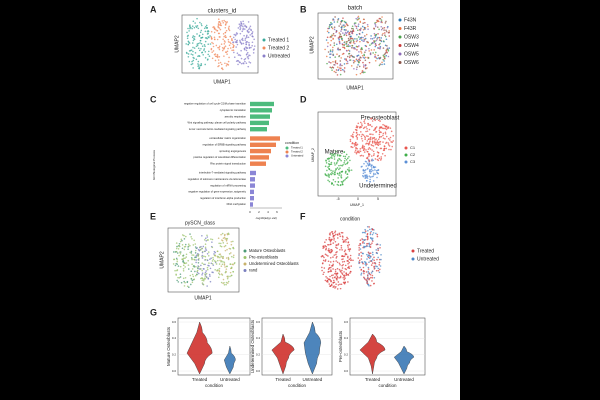 This screenshot has height=400, width=600. What do you see at coordinates (313, 379) in the screenshot?
I see `x-tick-label: Untreated` at bounding box center [313, 379].